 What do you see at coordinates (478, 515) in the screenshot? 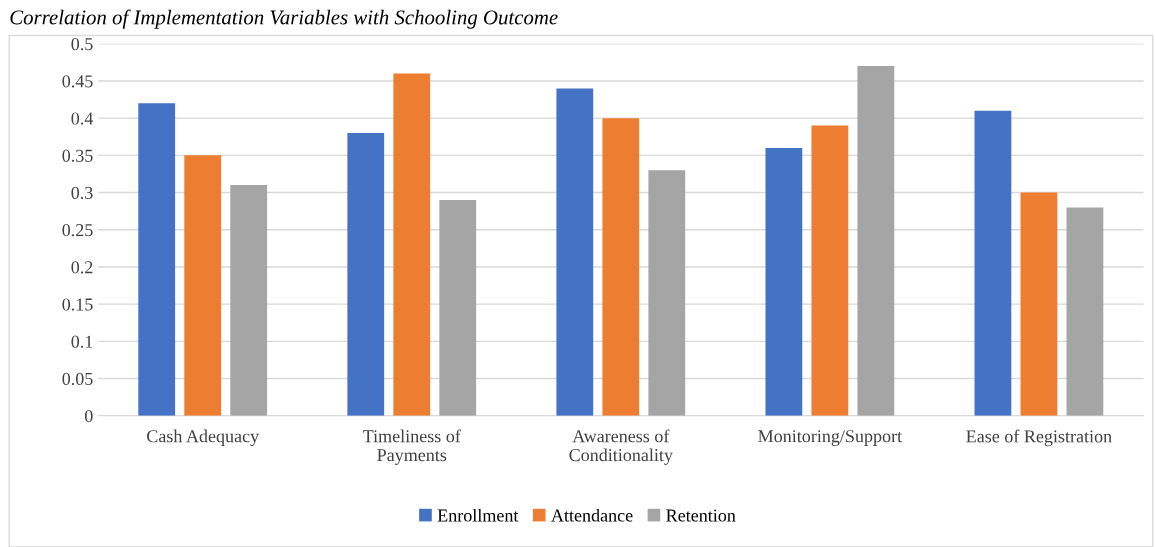
I see `legend-label: Enrollment` at bounding box center [478, 515].